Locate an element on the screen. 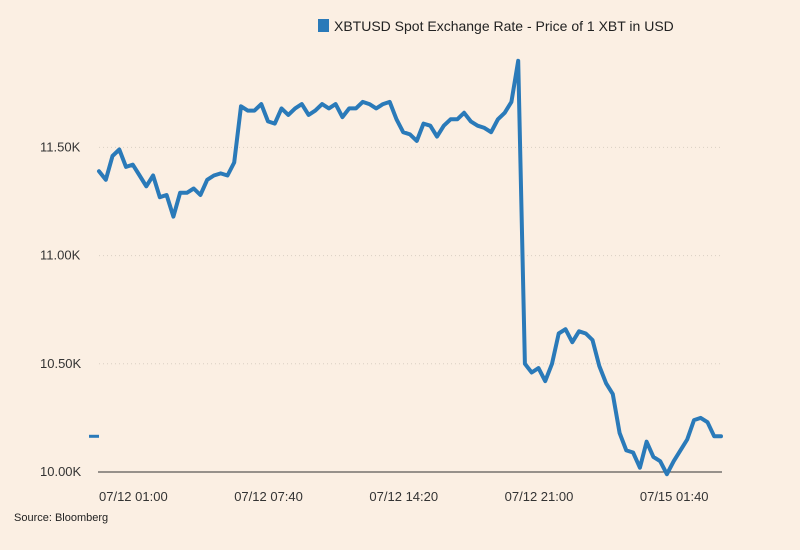  legend-swatch is located at coordinates (323, 25).